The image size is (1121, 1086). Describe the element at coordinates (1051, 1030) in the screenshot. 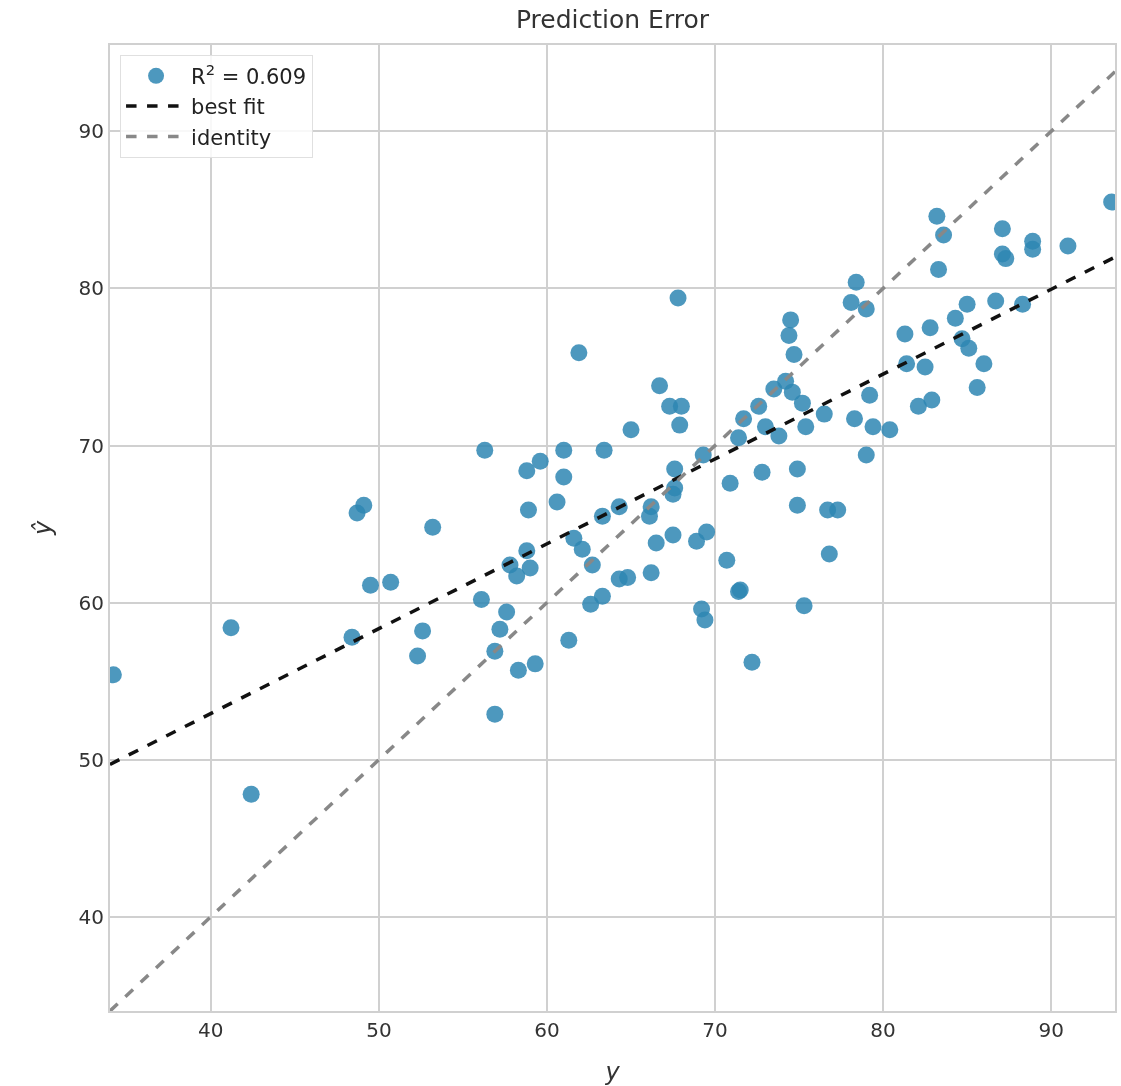

I see `x-tick-label: 90` at that location.